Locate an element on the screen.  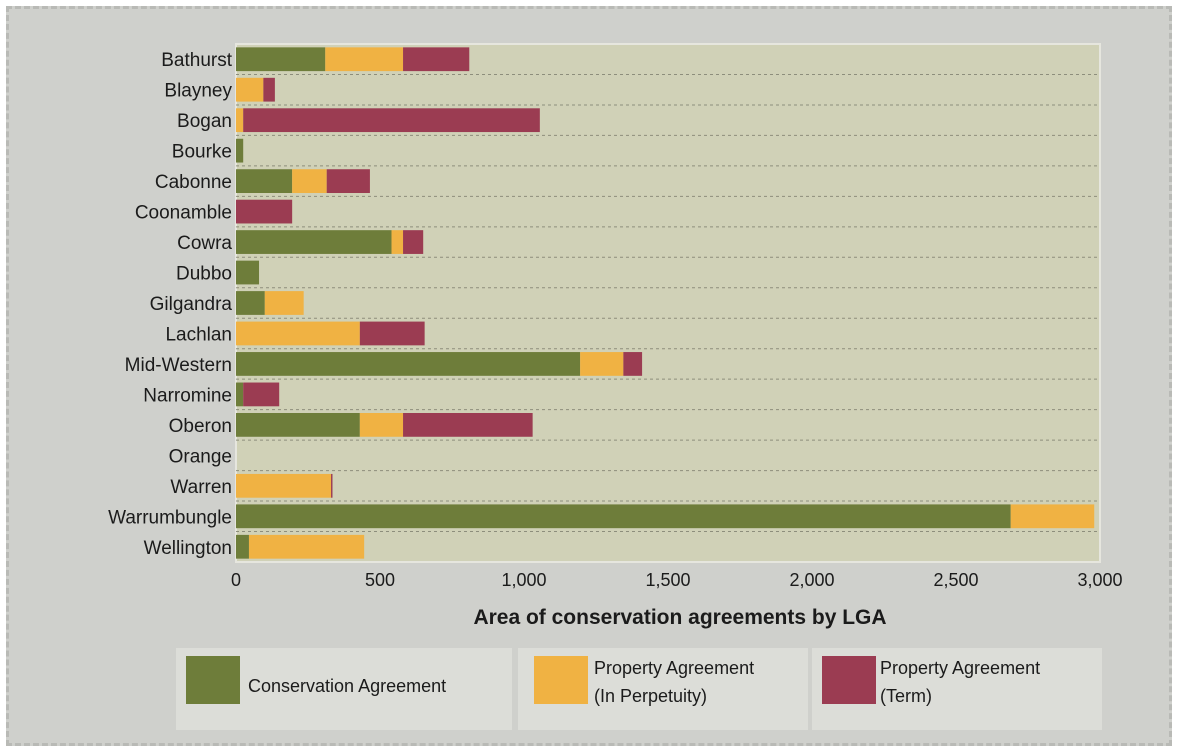
legend-label-perpetuity-line2: (In Perpetuity) is located at coordinates (651, 696).